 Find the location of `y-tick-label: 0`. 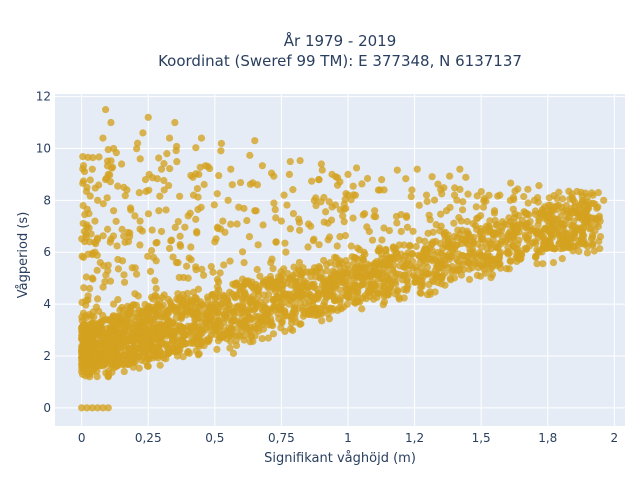

y-tick-label: 0 is located at coordinates (47, 408).